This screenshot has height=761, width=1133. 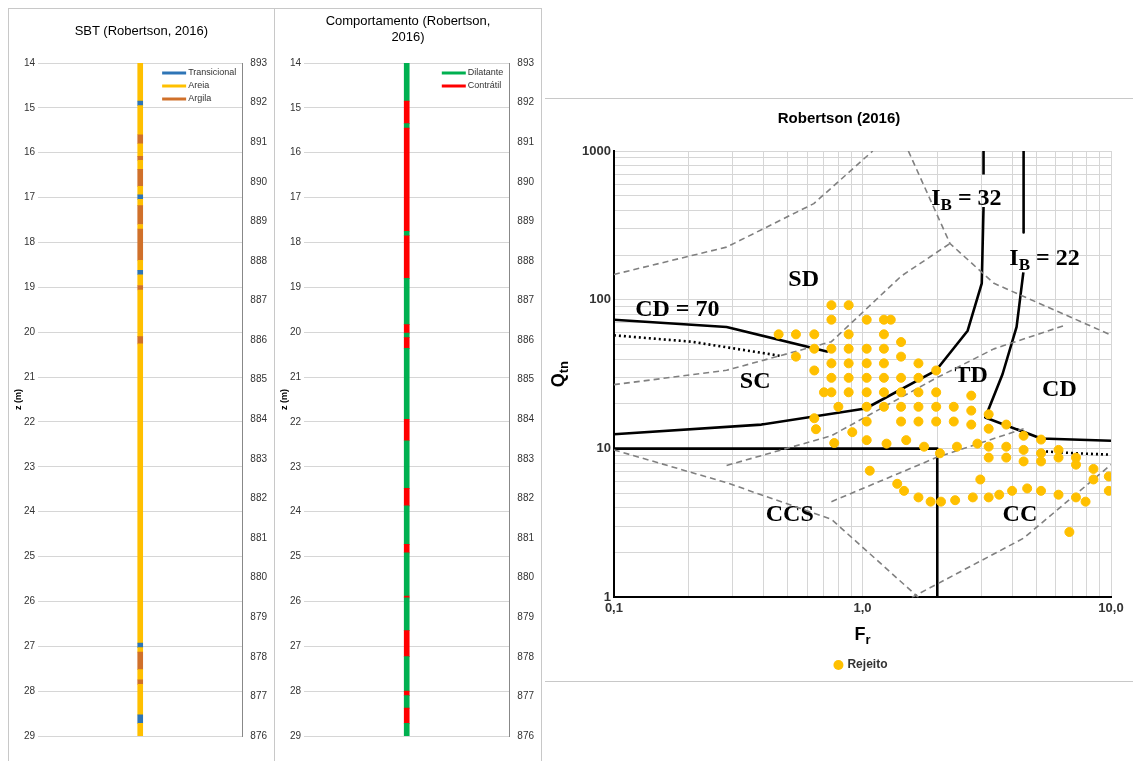 I want to click on y-tick-label: 17, so click(x=296, y=197).